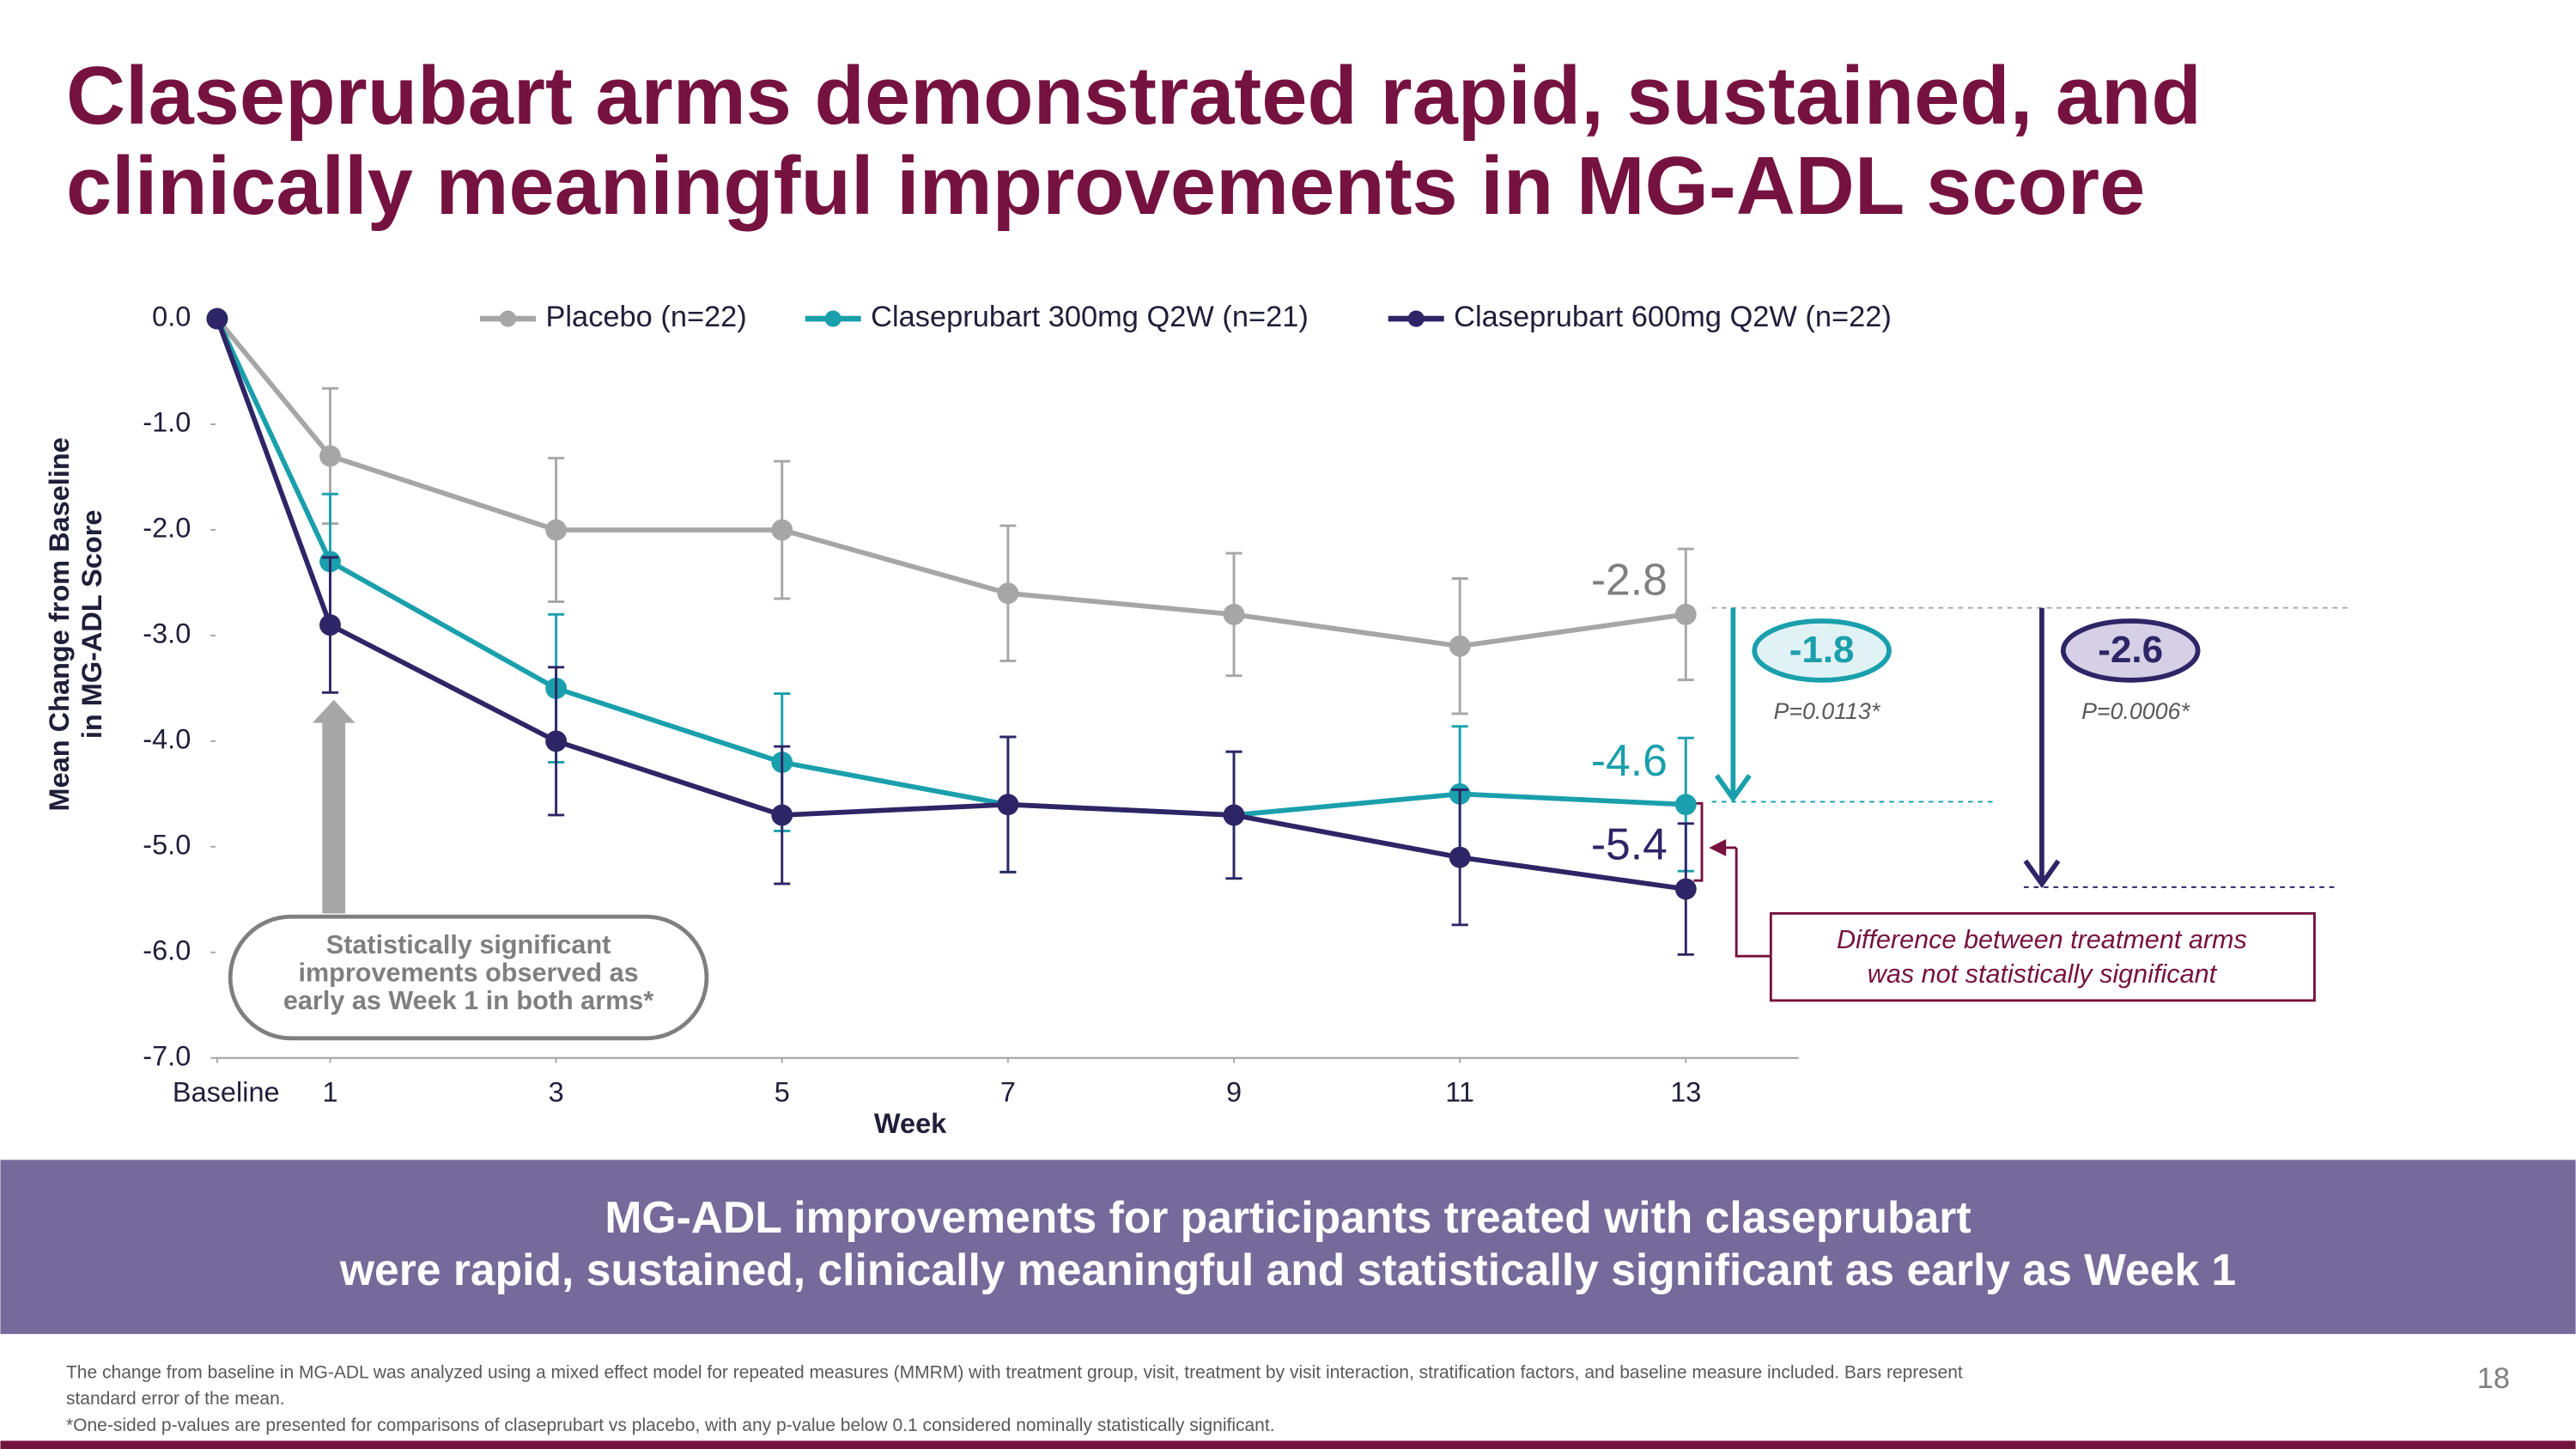 The width and height of the screenshot is (2576, 1449). I want to click on y-tick-label: -7.0, so click(167, 1055).